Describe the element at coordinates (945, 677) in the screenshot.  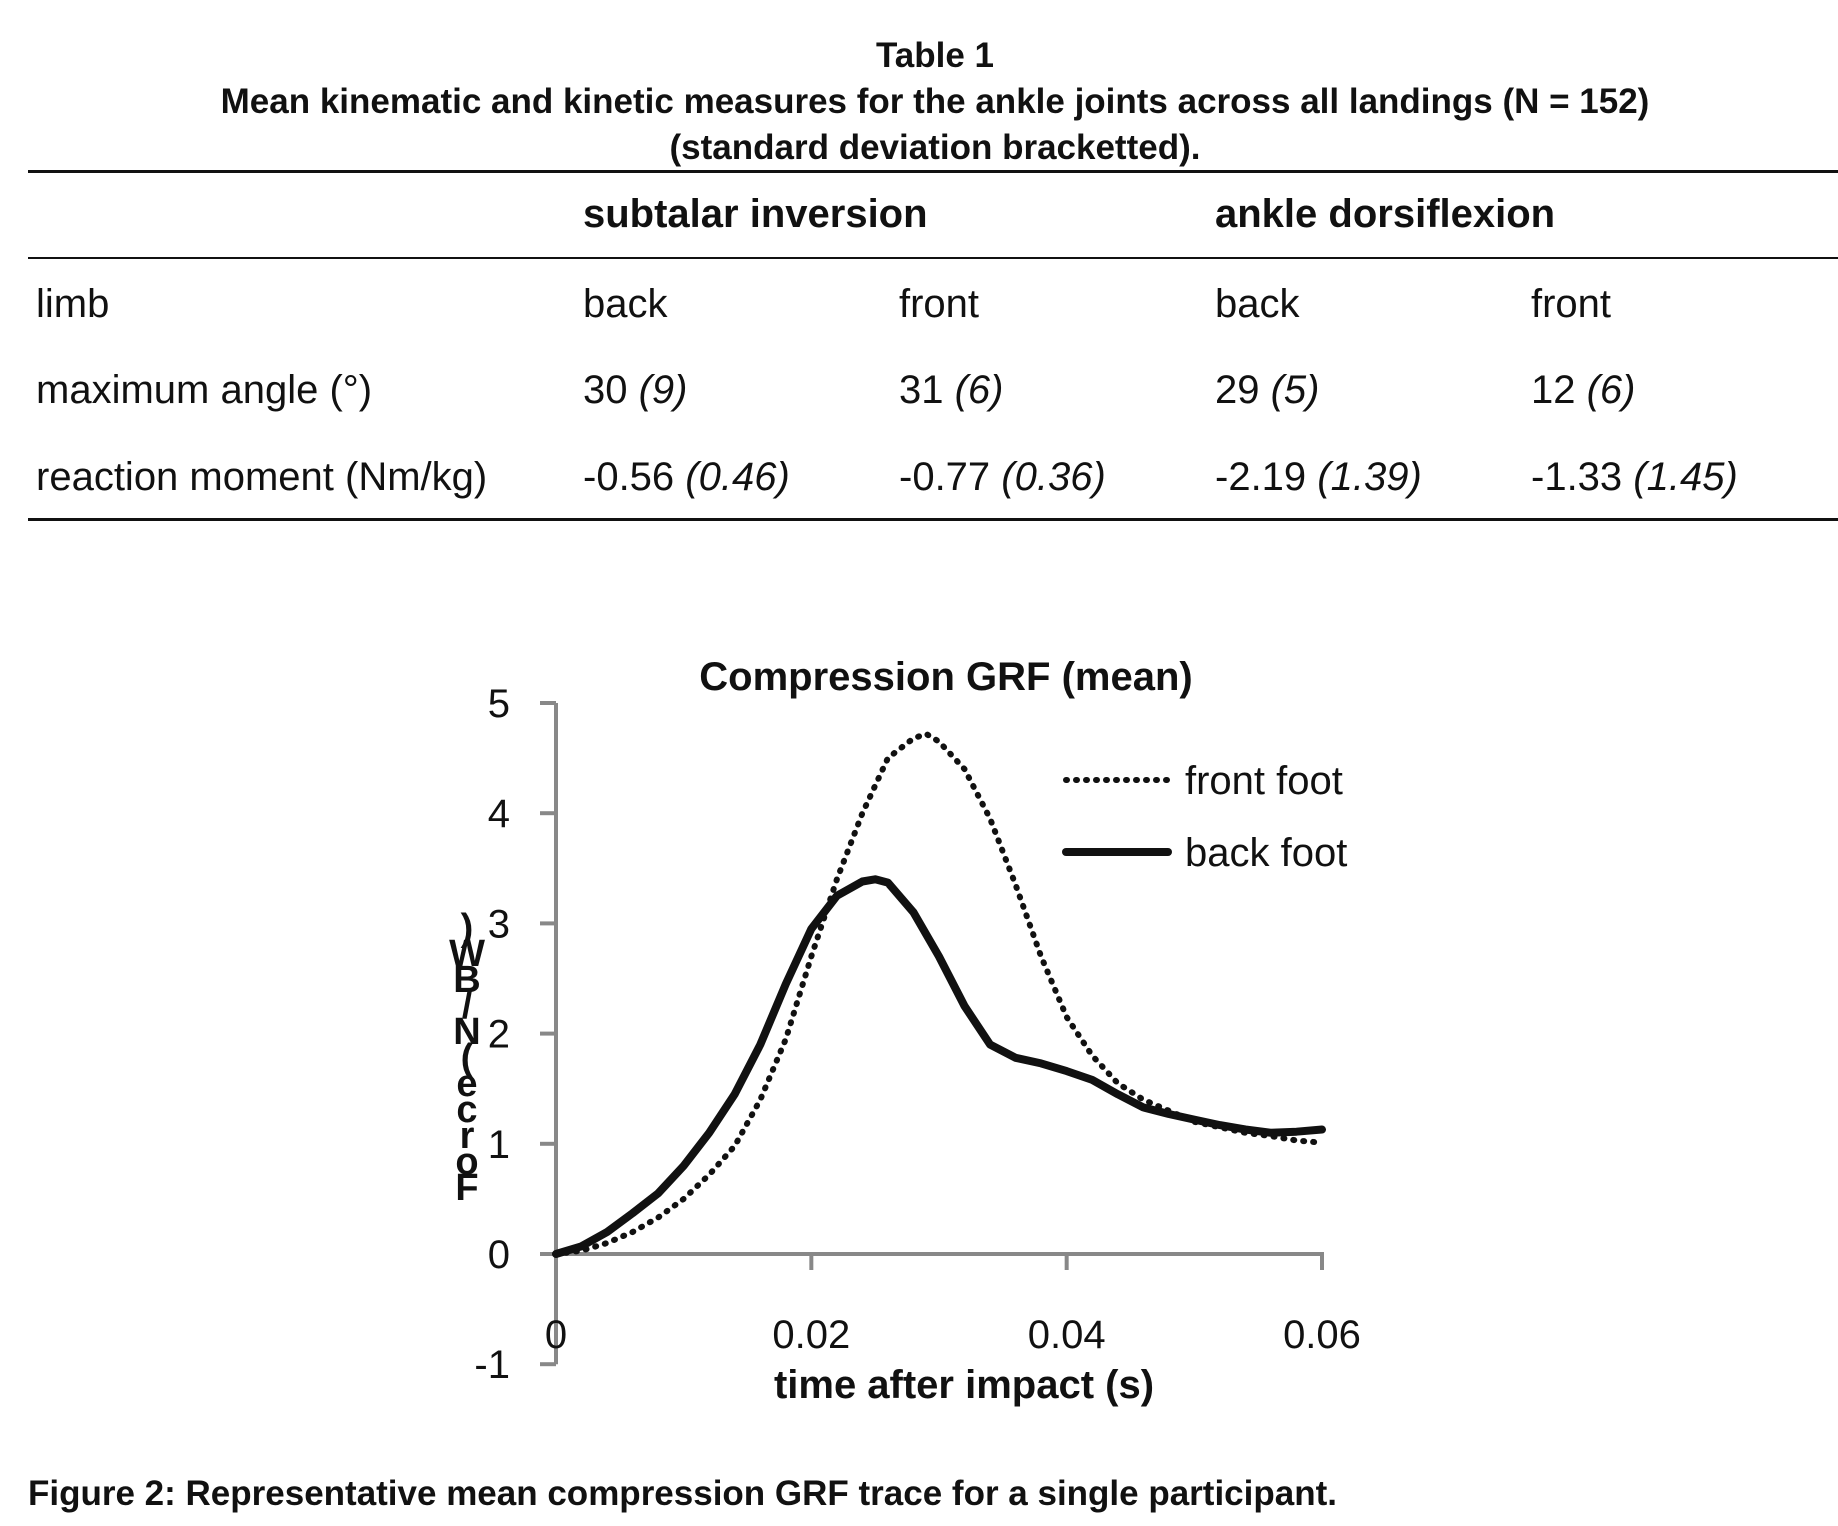
I see `chart-title: Compression GRF (mean)` at that location.